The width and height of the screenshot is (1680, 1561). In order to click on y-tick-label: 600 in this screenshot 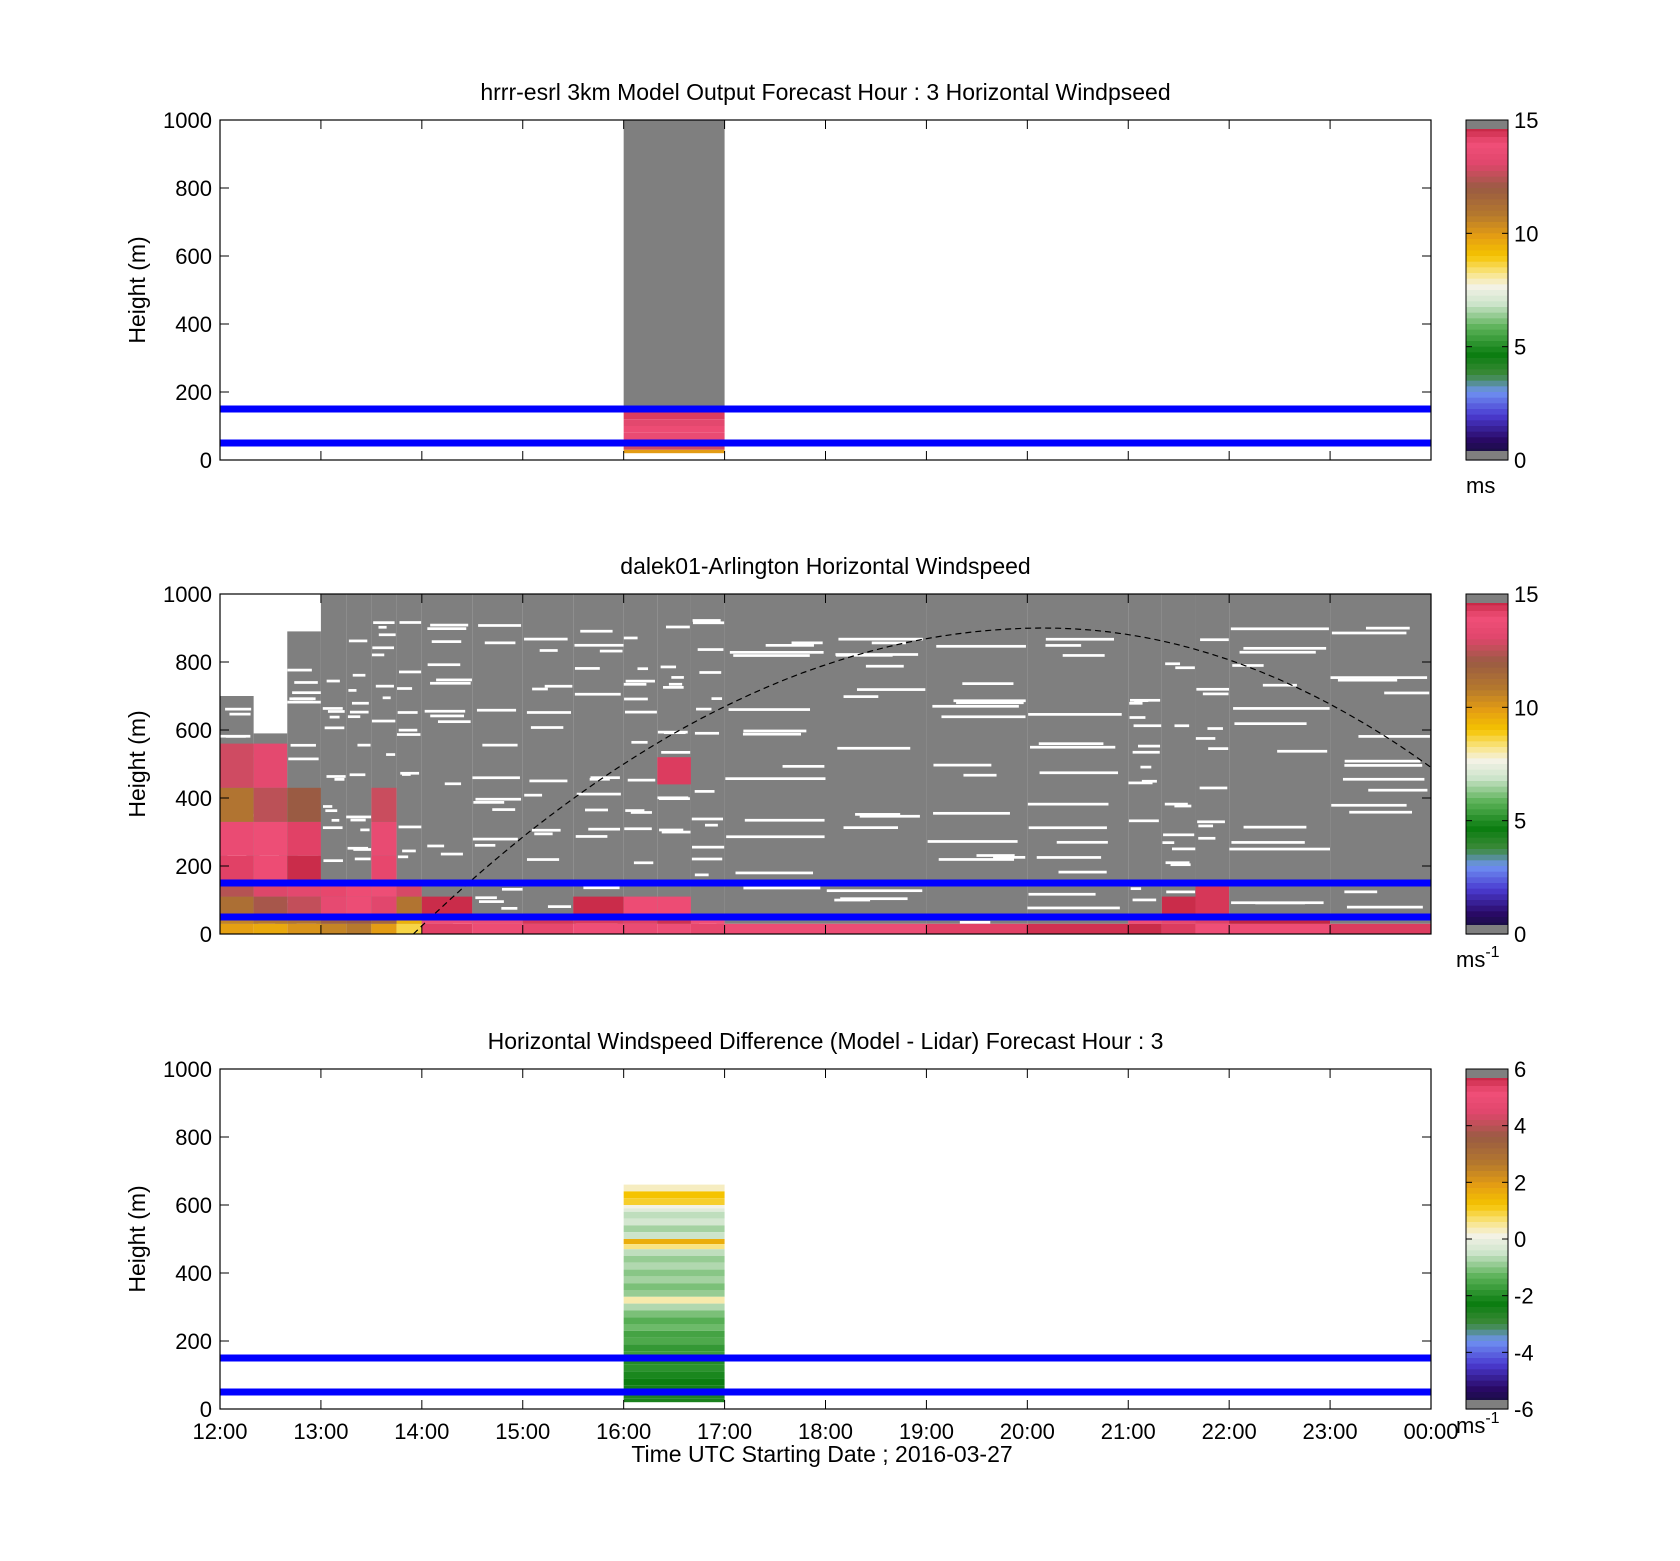, I will do `click(193, 1205)`.